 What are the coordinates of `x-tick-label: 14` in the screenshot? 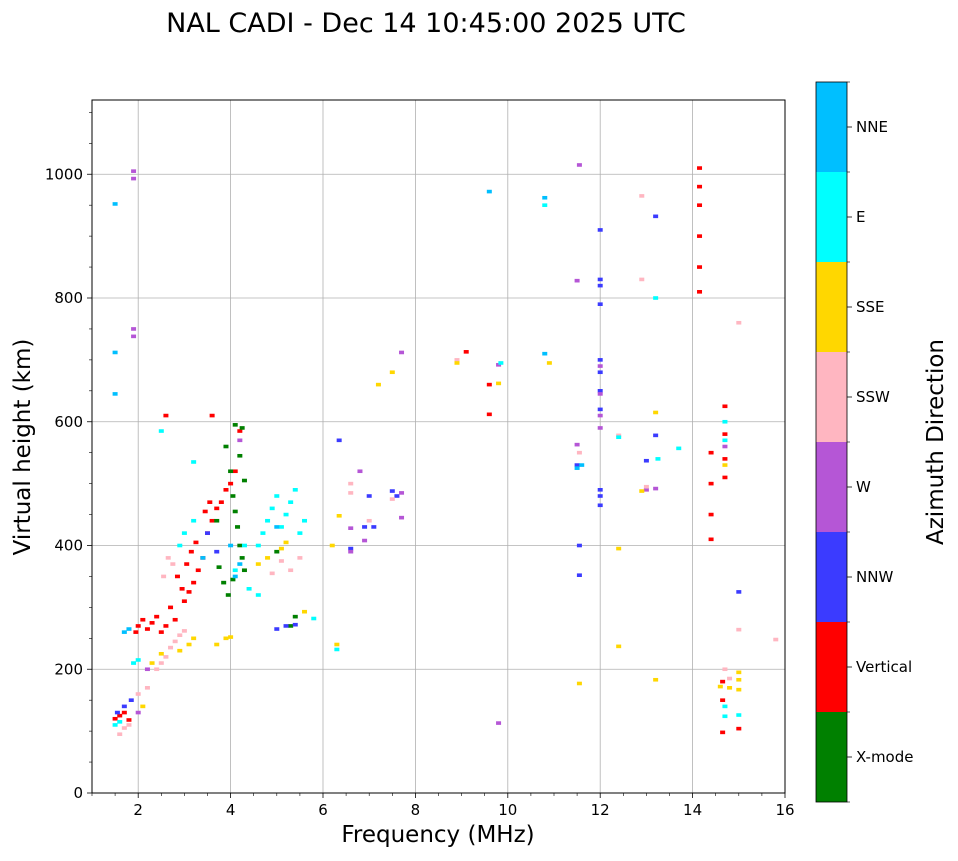 It's located at (692, 810).